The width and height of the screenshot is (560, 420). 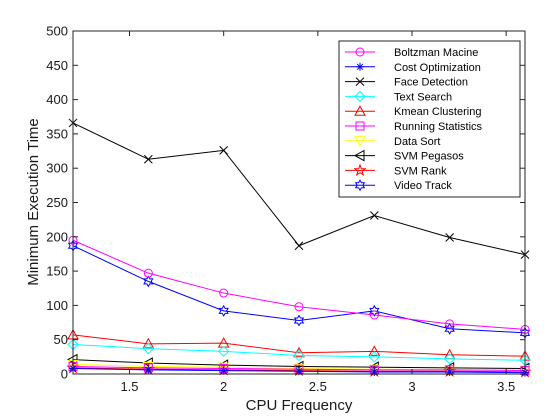 What do you see at coordinates (420, 171) in the screenshot?
I see `legend-label: SVM Rank` at bounding box center [420, 171].